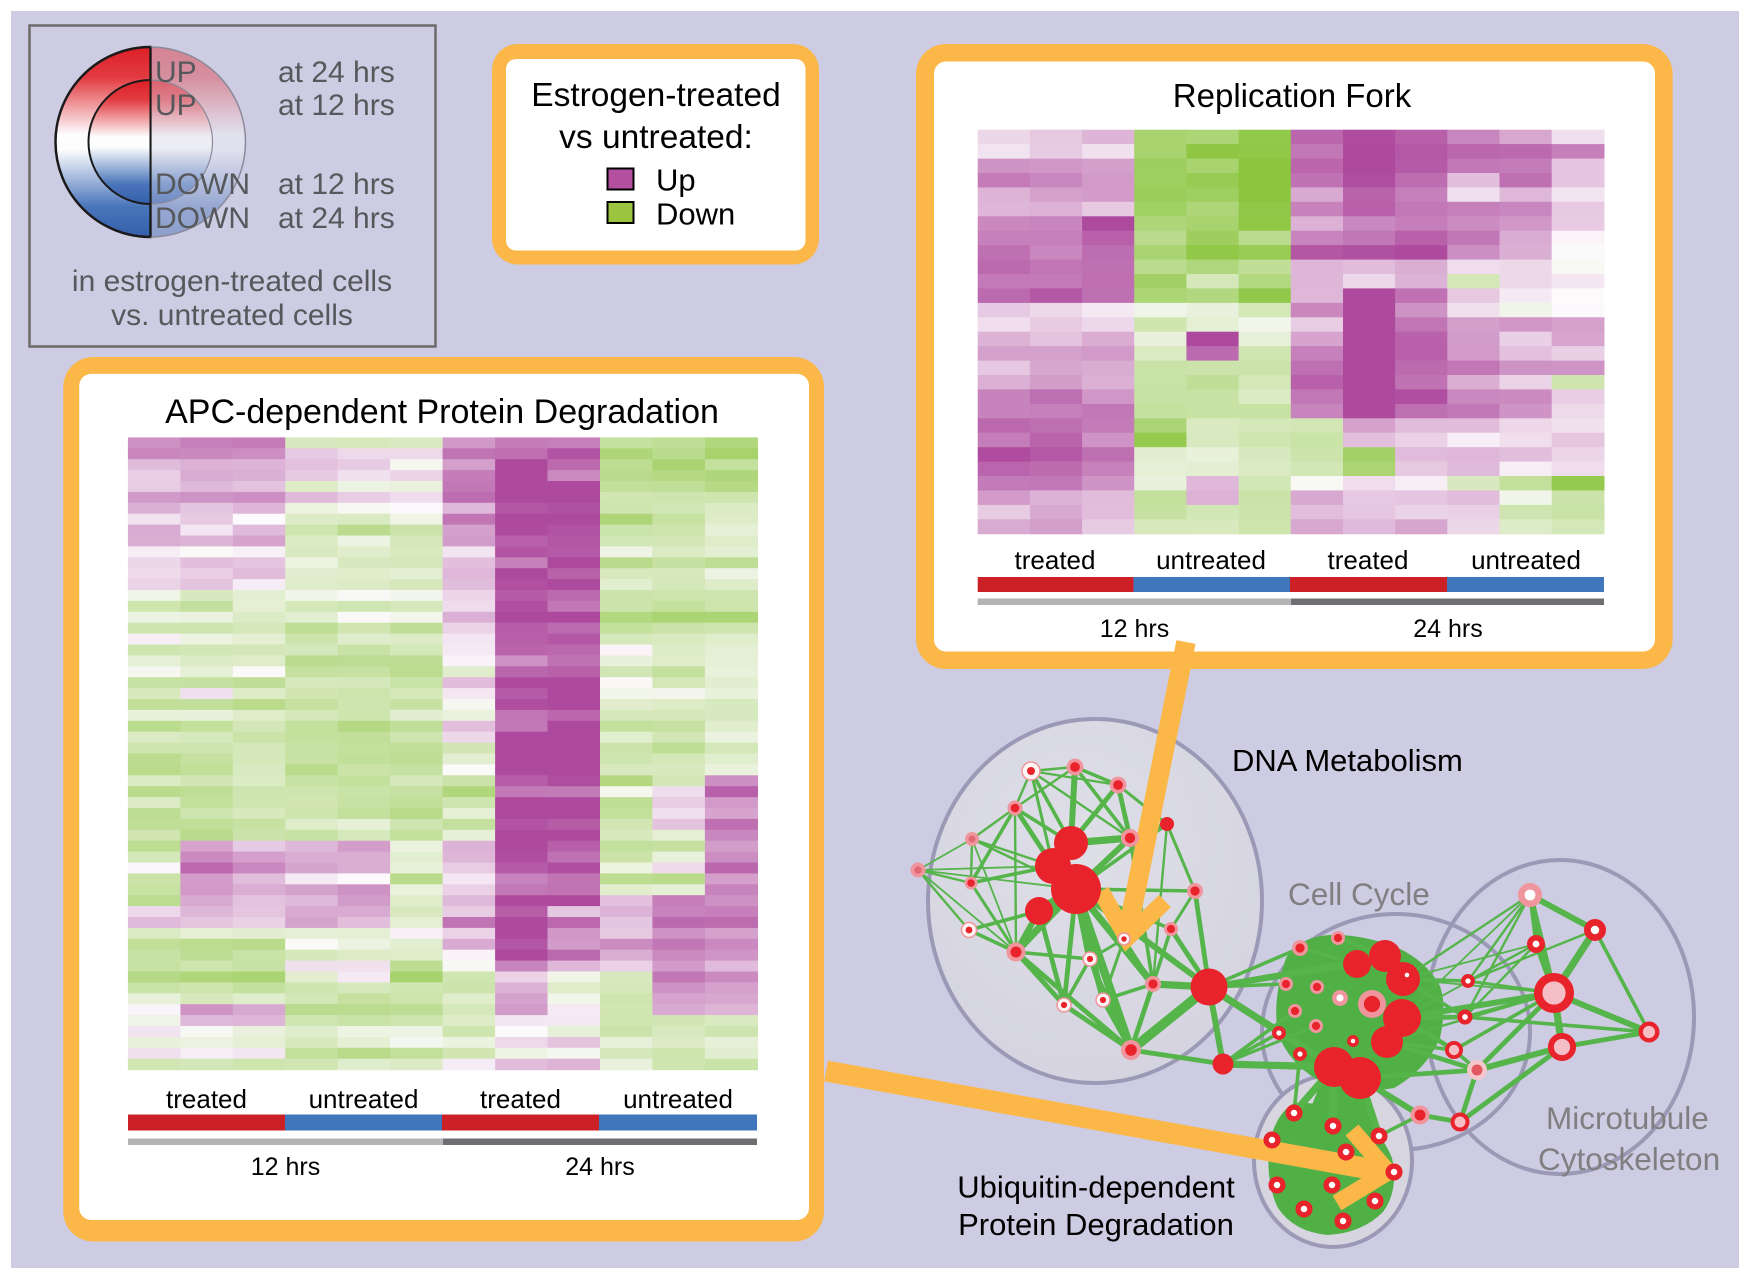 Image resolution: width=1750 pixels, height=1284 pixels. I want to click on svg-text: DNA Metabolism, so click(1347, 760).